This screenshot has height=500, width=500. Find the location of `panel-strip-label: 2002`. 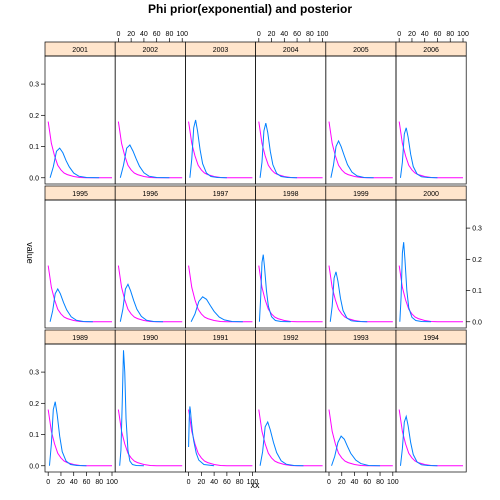

panel-strip-label: 2002 is located at coordinates (151, 50).